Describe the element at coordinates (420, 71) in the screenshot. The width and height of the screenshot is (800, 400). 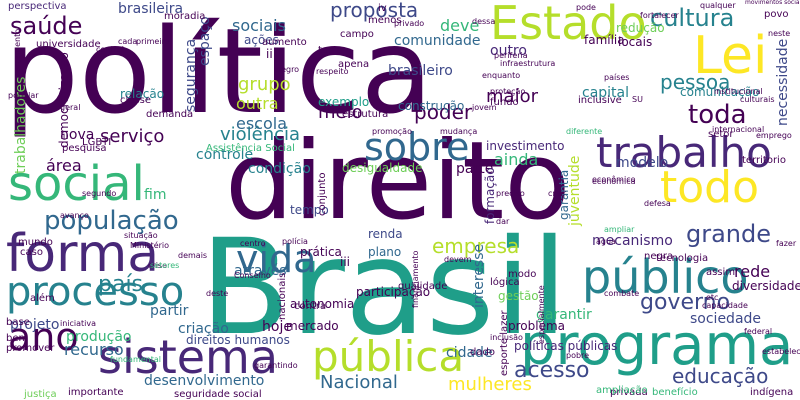
I see `word: brasileiro` at that location.